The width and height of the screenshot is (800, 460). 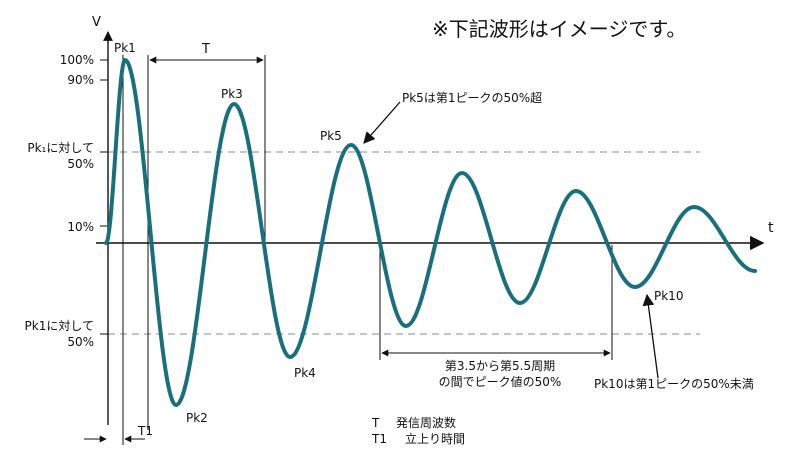 I want to click on peak-label-pk4: Pk4, so click(x=305, y=373).